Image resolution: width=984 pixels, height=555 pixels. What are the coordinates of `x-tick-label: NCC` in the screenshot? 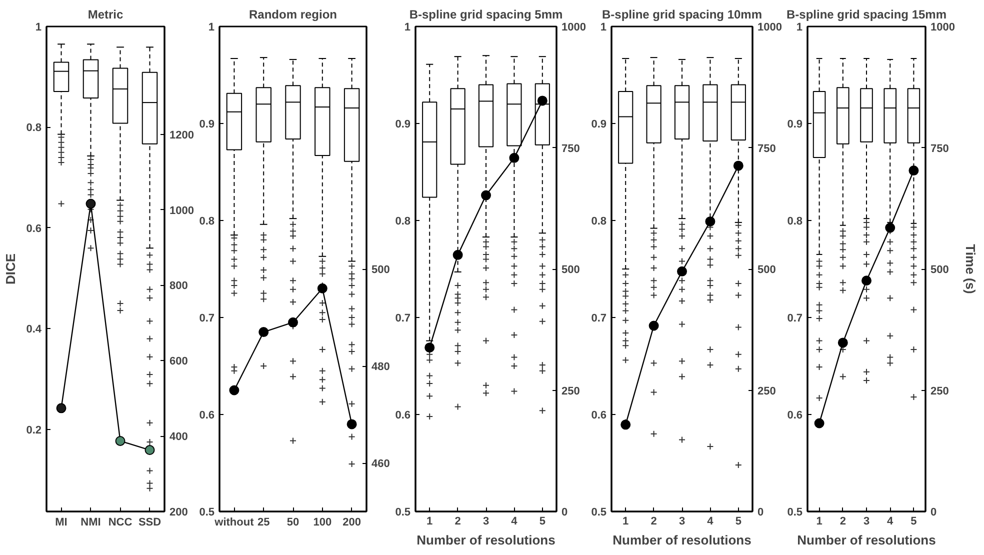 It's located at (120, 522).